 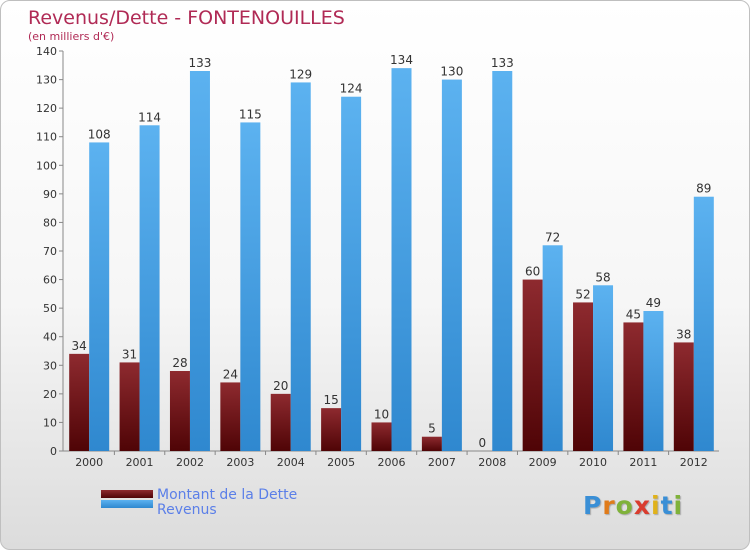 What do you see at coordinates (593, 462) in the screenshot?
I see `x-tick-label: 2010` at bounding box center [593, 462].